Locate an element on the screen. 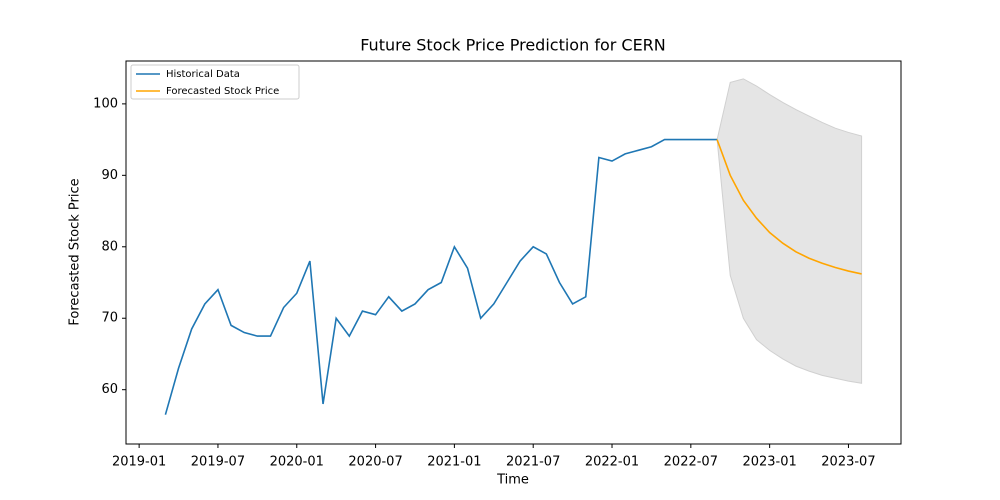 The width and height of the screenshot is (1000, 500). x-axis-label: Time is located at coordinates (512, 480).